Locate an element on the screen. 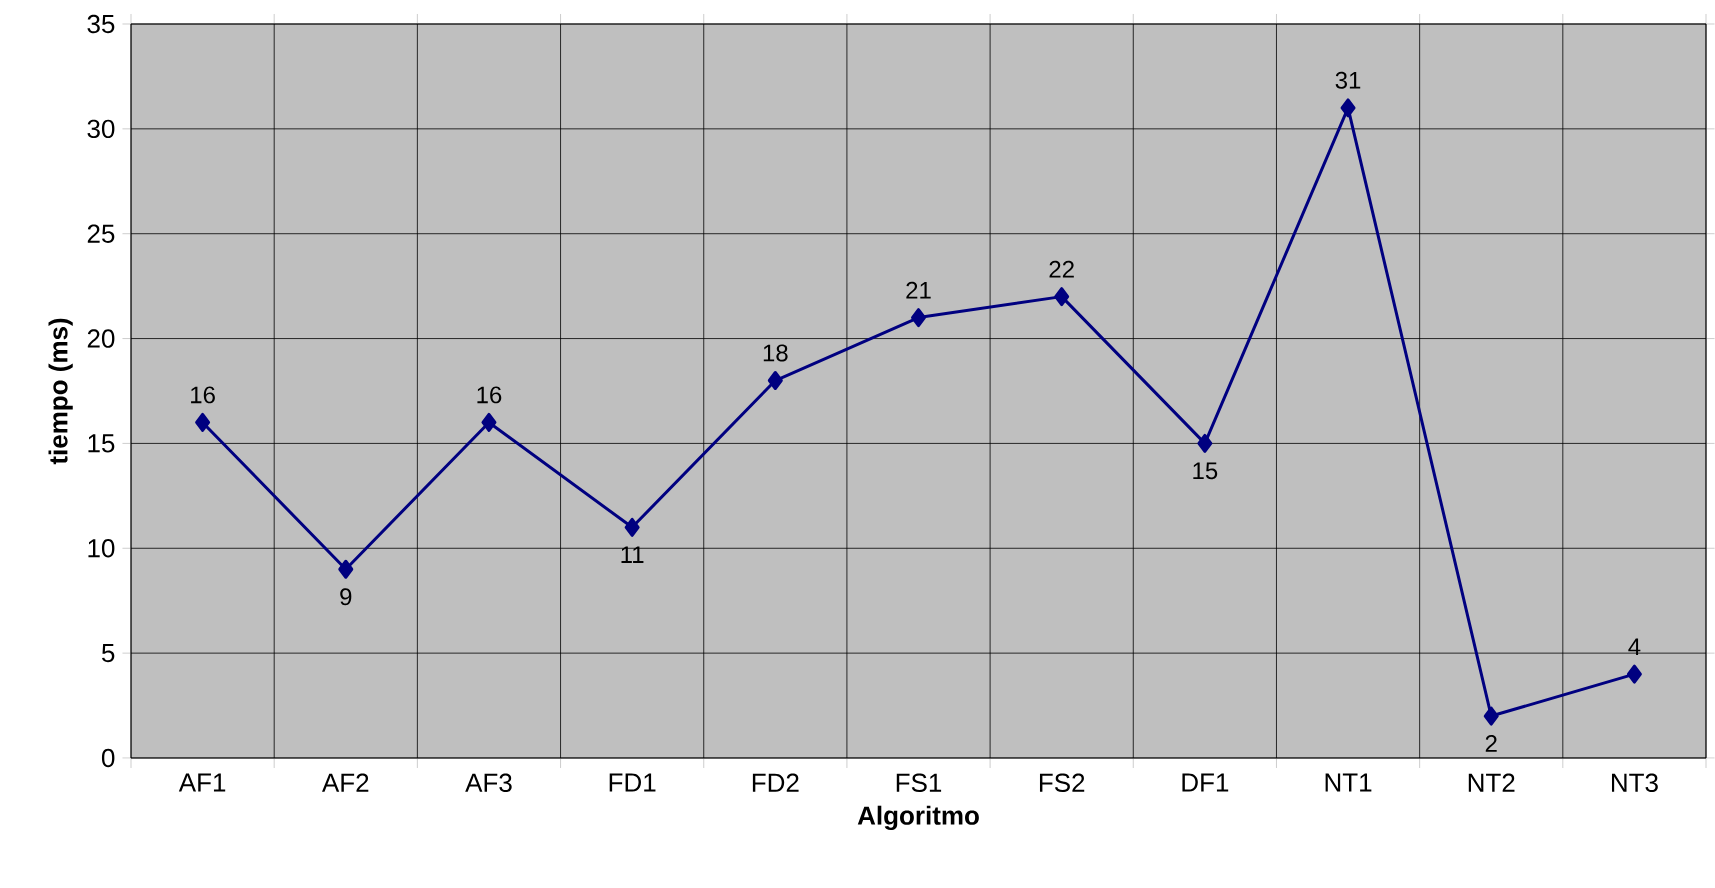  x-tick-label: AF3 is located at coordinates (488, 782).